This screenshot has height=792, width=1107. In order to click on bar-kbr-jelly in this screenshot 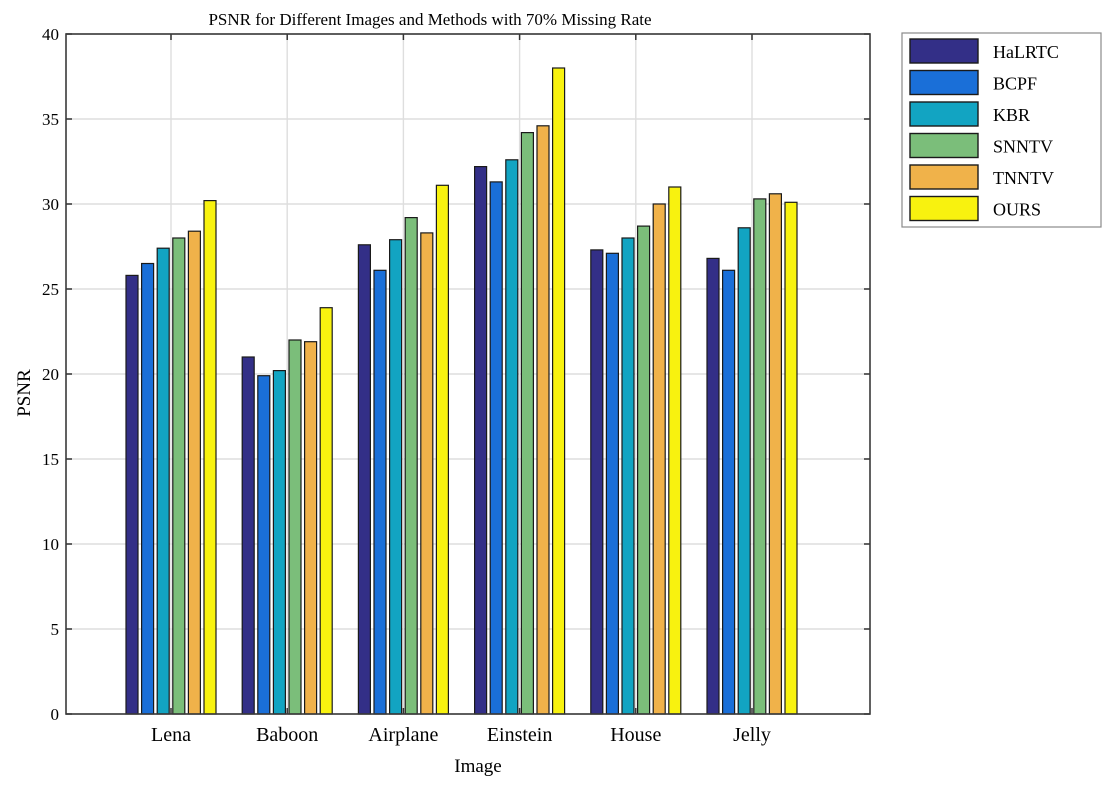, I will do `click(744, 471)`.